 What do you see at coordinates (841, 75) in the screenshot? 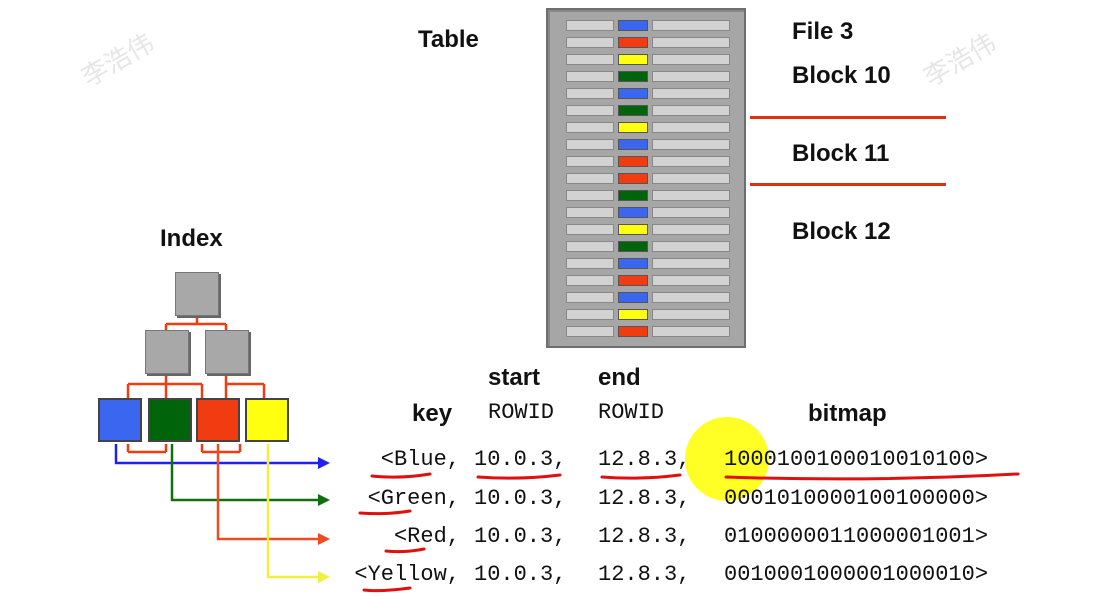
I see `block-10-label: Block 10` at bounding box center [841, 75].